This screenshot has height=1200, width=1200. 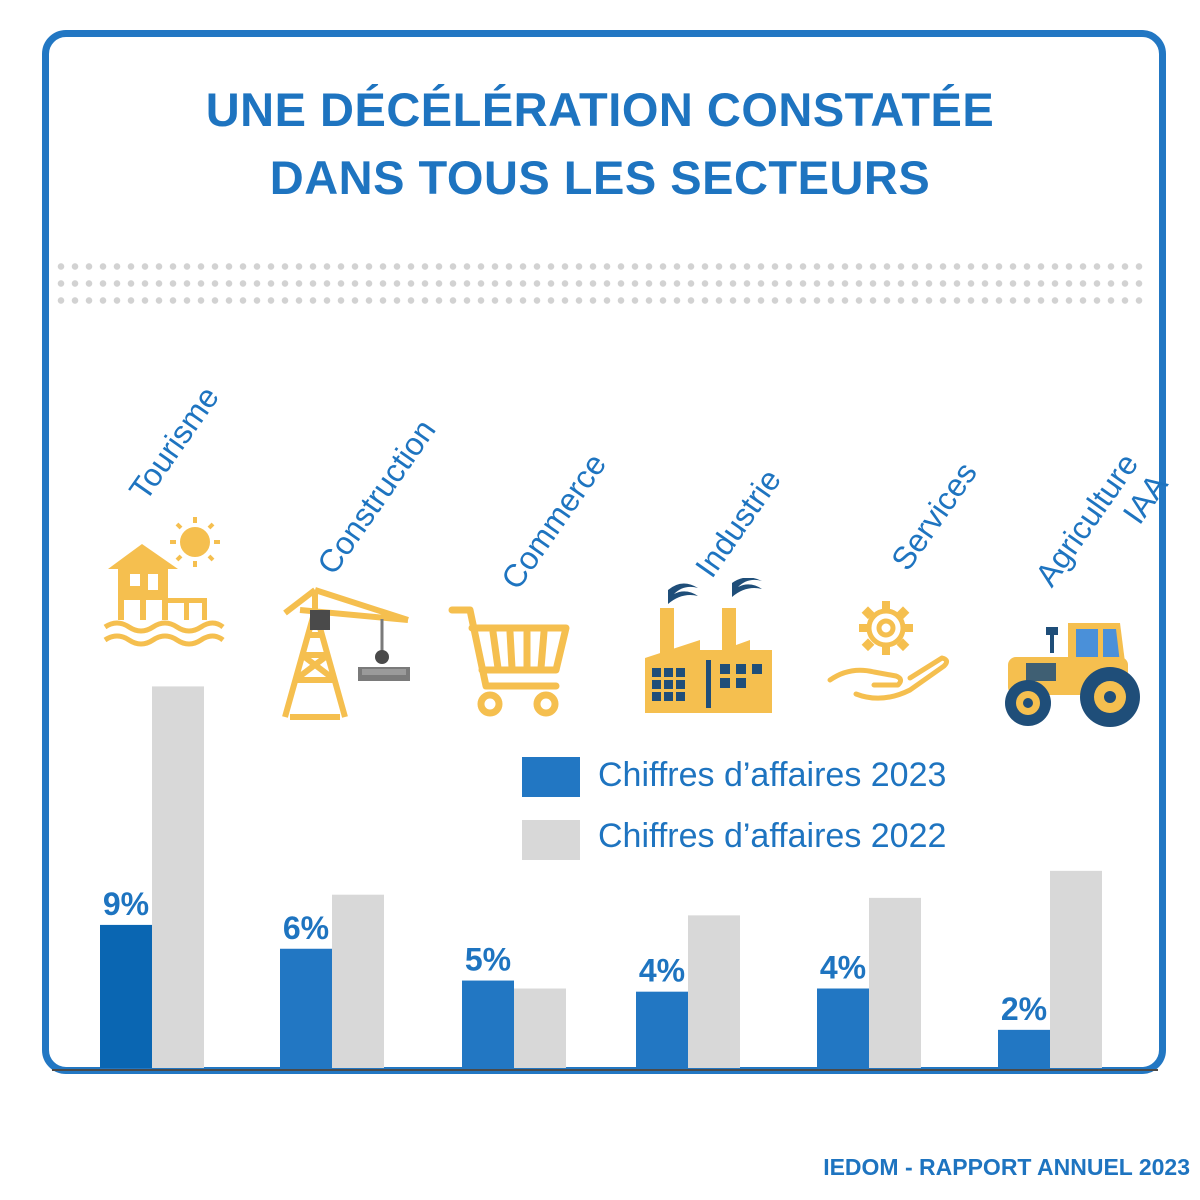 What do you see at coordinates (714, 991) in the screenshot?
I see `bar-2022-industrie` at bounding box center [714, 991].